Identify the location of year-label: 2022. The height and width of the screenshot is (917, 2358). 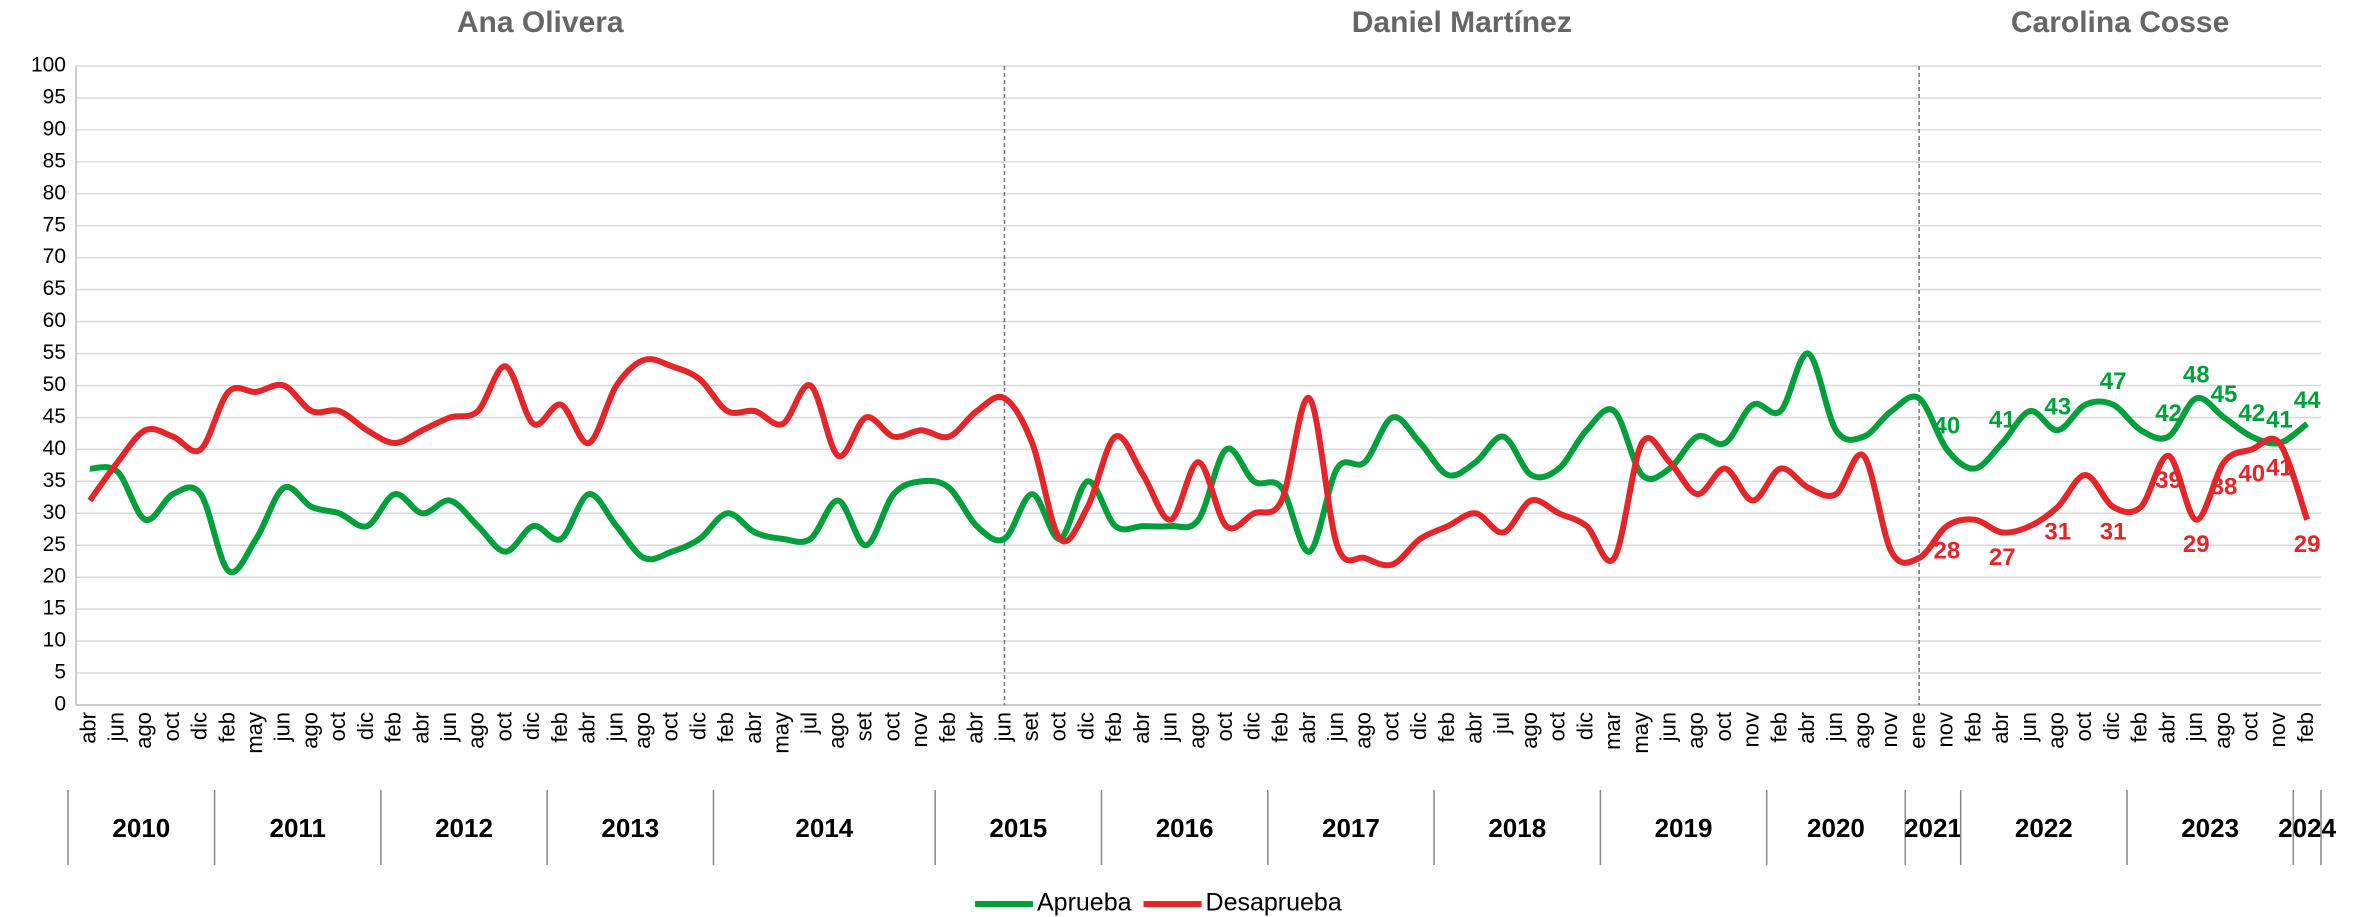
(2044, 828).